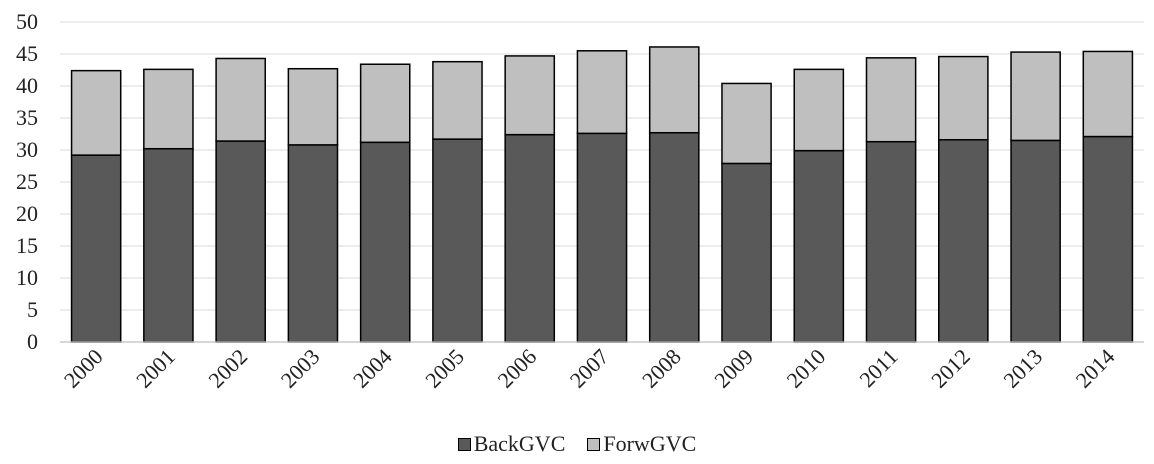  Describe the element at coordinates (457, 100) in the screenshot. I see `bar-forwgvc-2005` at that location.